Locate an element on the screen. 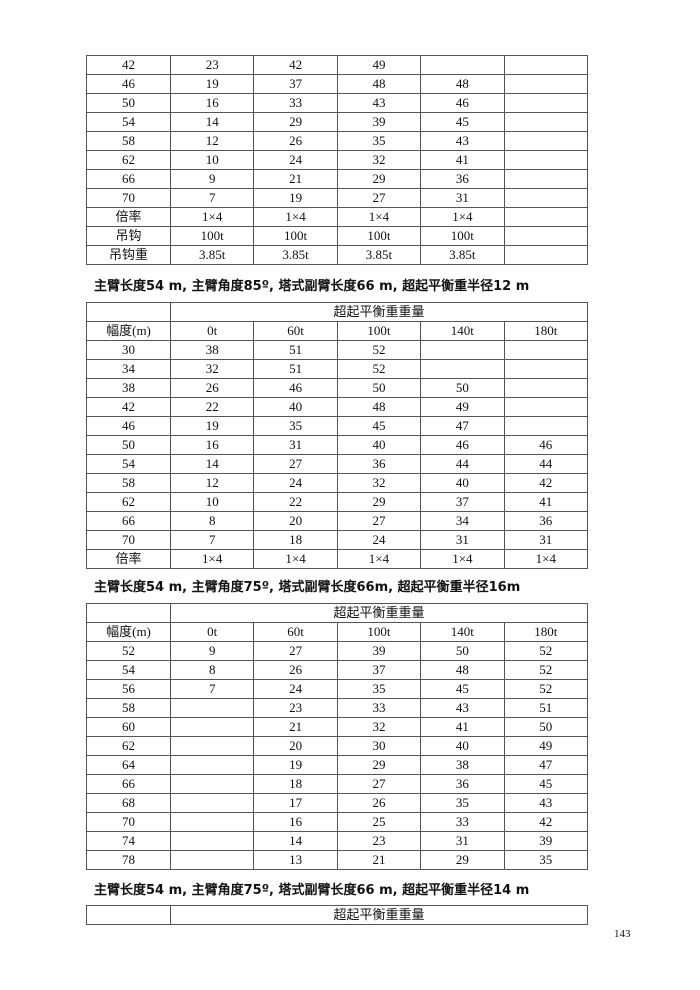  table-cell: 70 is located at coordinates (128, 198).